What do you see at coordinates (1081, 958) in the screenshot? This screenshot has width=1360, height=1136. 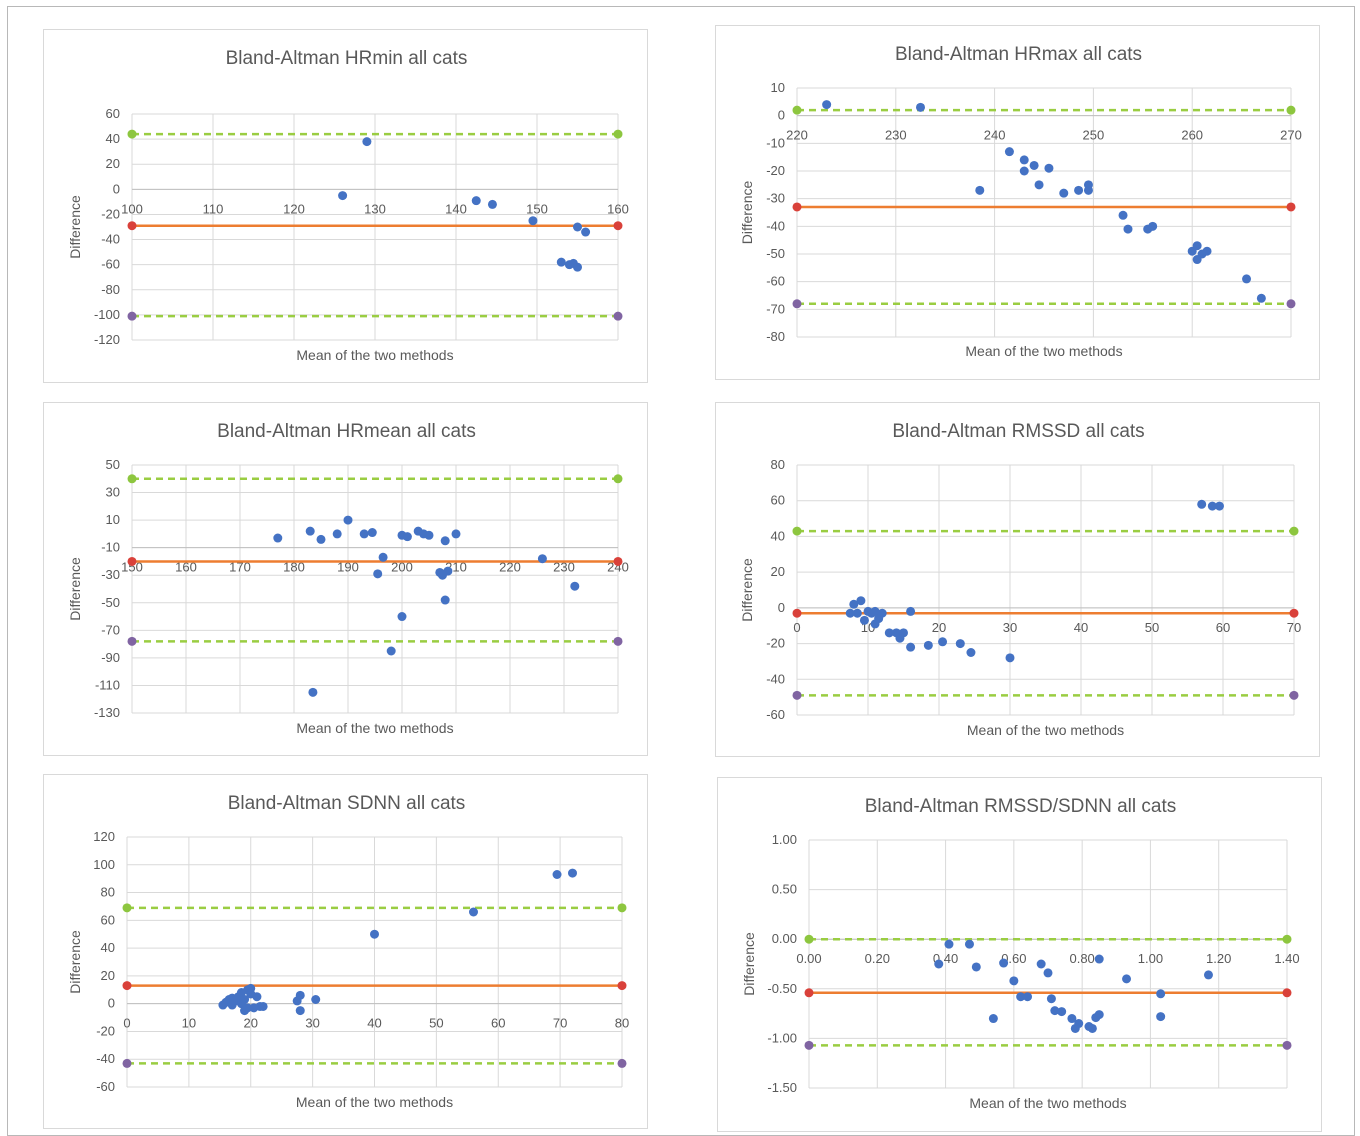 I see `x-tick-label: 0.80` at bounding box center [1081, 958].